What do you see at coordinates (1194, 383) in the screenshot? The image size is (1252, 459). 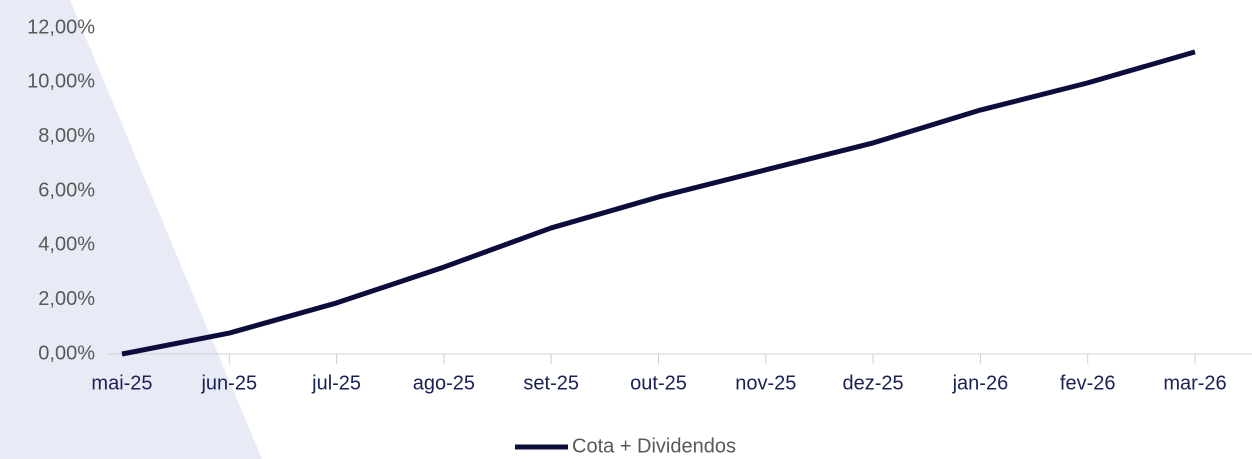 I see `x-tick-label: mar-26` at bounding box center [1194, 383].